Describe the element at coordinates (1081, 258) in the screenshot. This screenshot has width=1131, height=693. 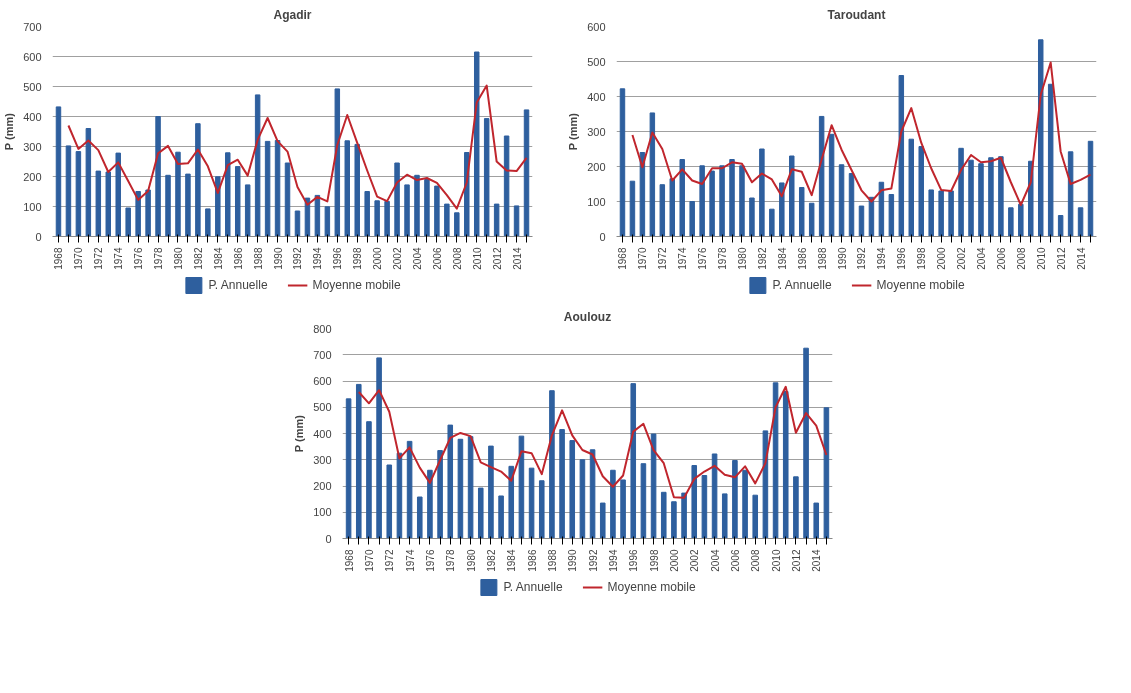
I see `x-tick-label: 2014` at that location.